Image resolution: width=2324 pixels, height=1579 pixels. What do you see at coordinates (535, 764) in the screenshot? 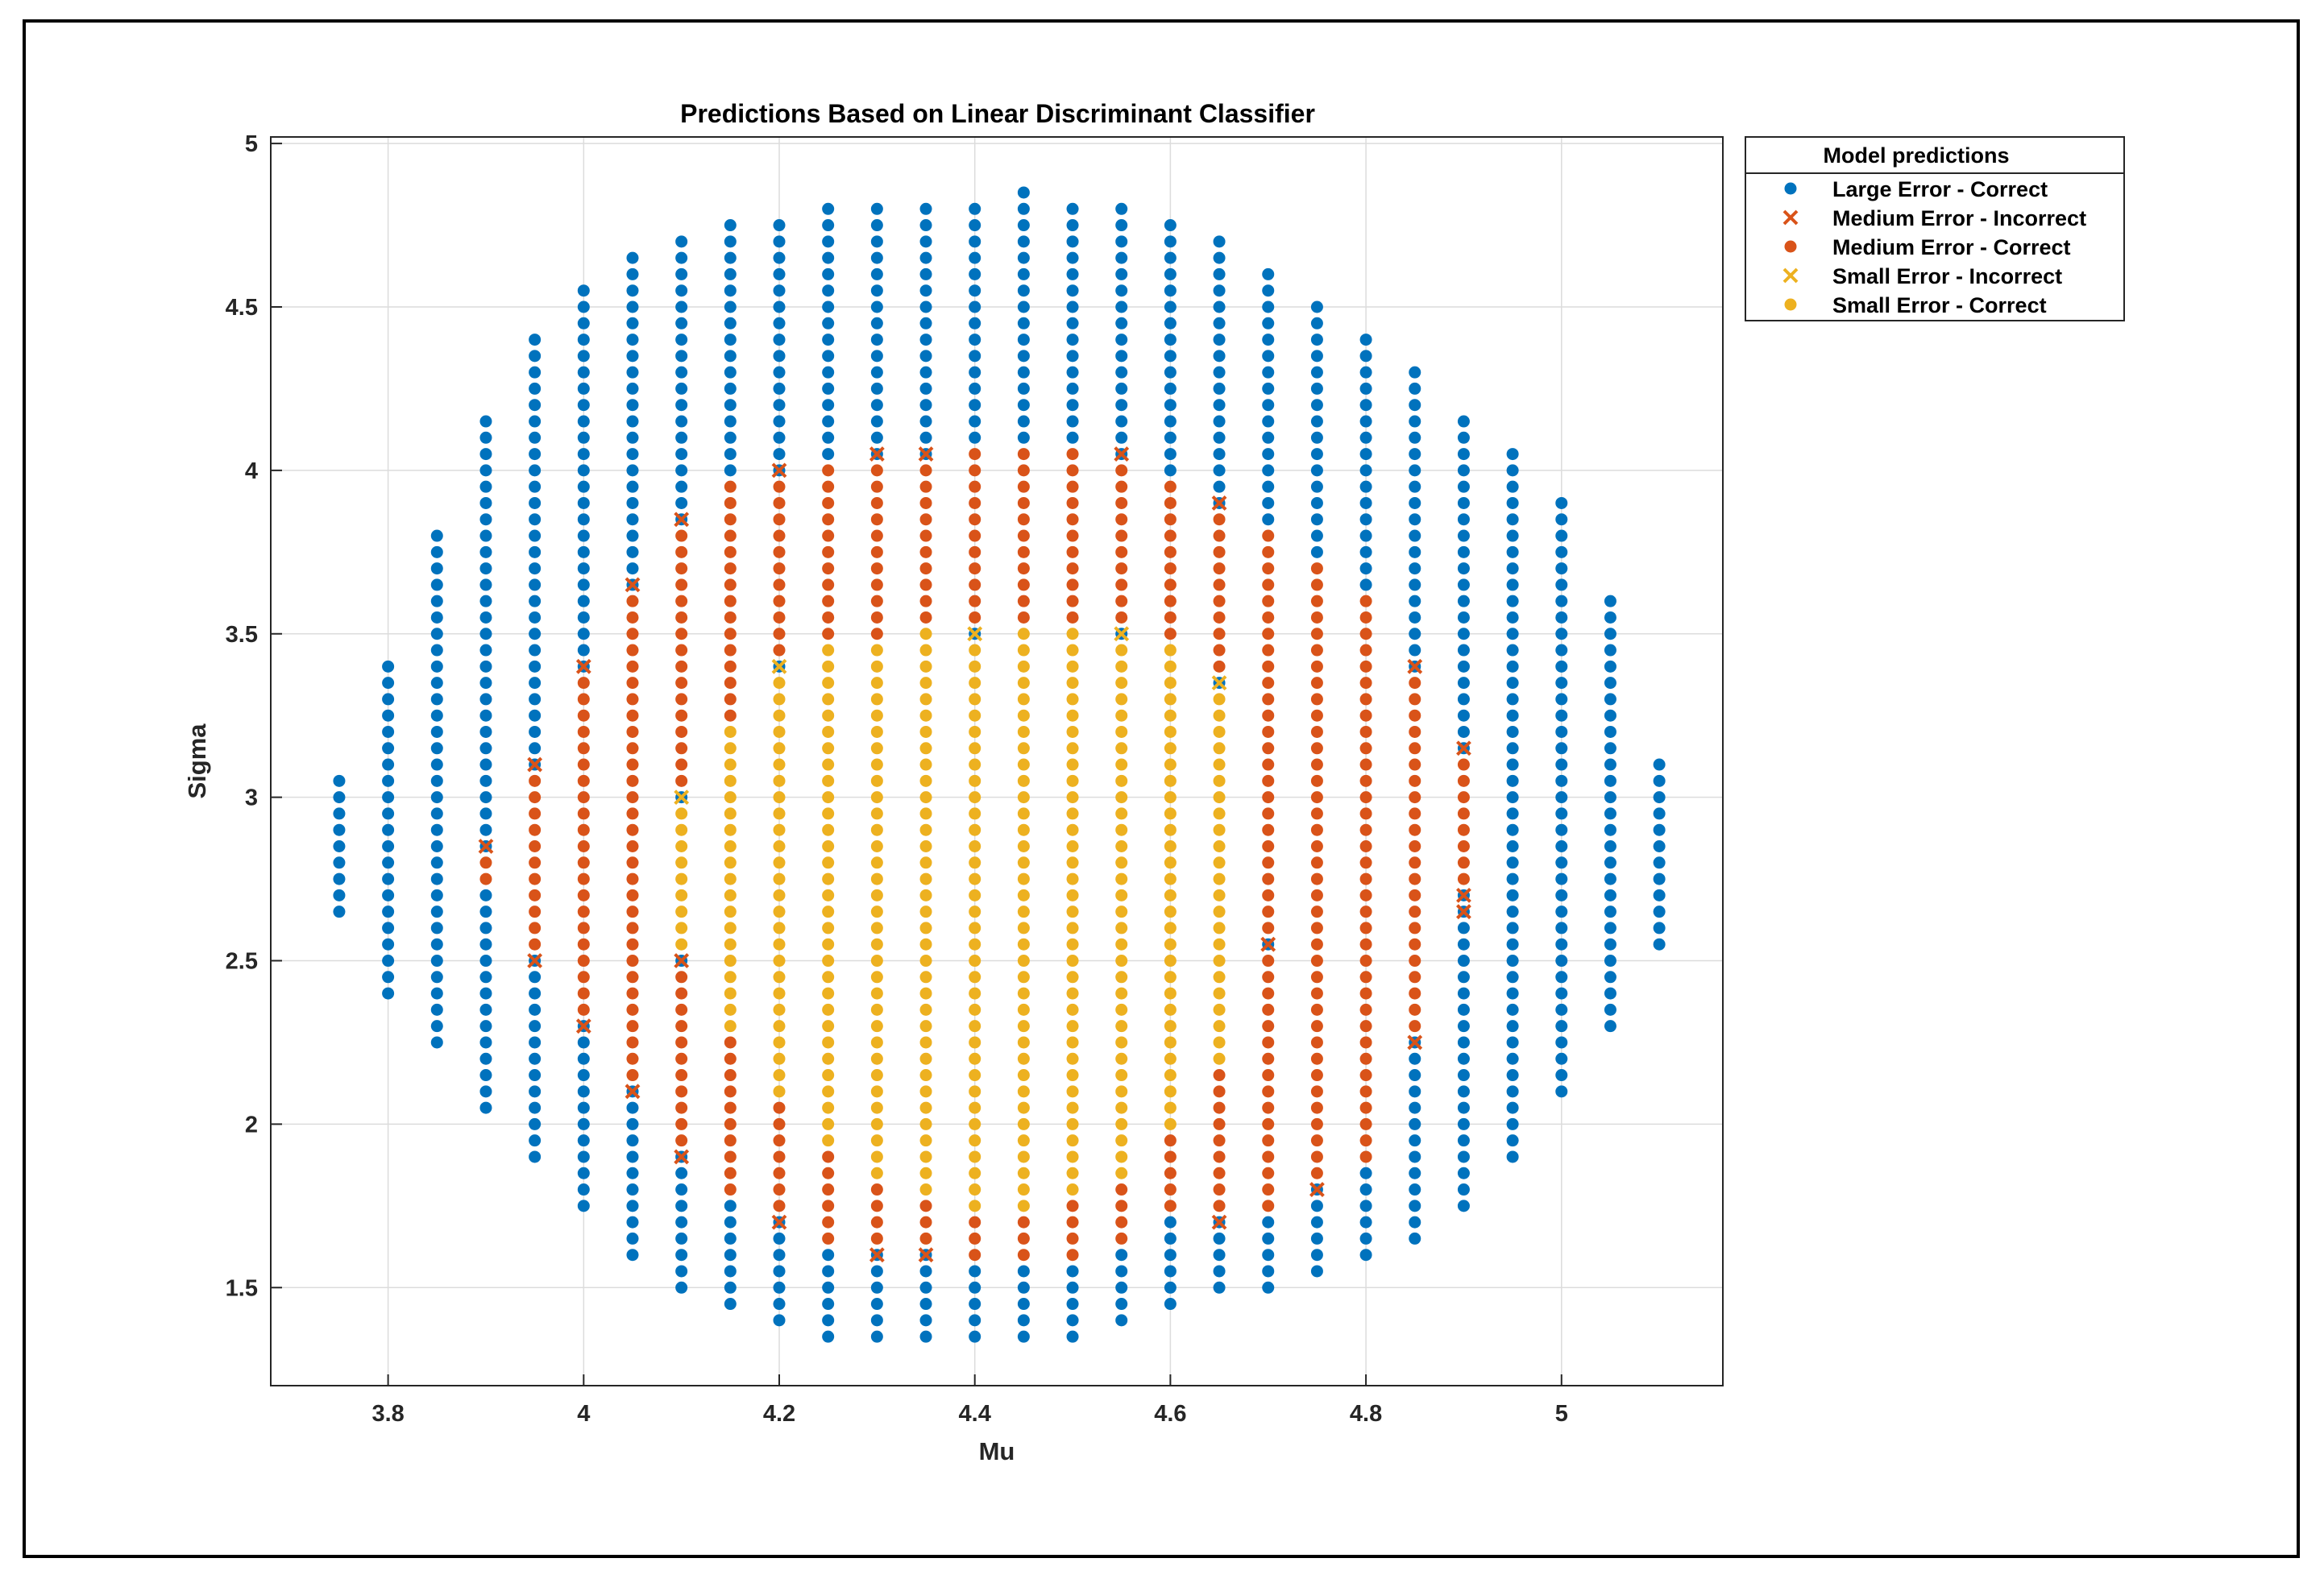
I see `medium-error-incorrect-point` at bounding box center [535, 764].